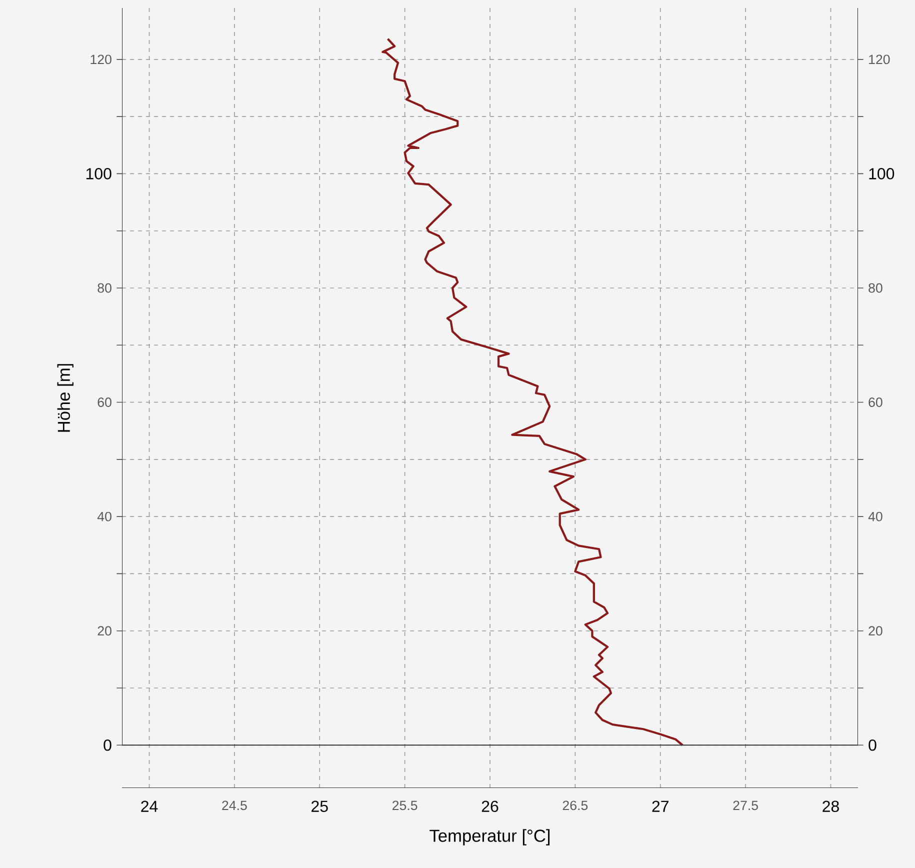  I want to click on y-tick-label: 0, so click(108, 745).